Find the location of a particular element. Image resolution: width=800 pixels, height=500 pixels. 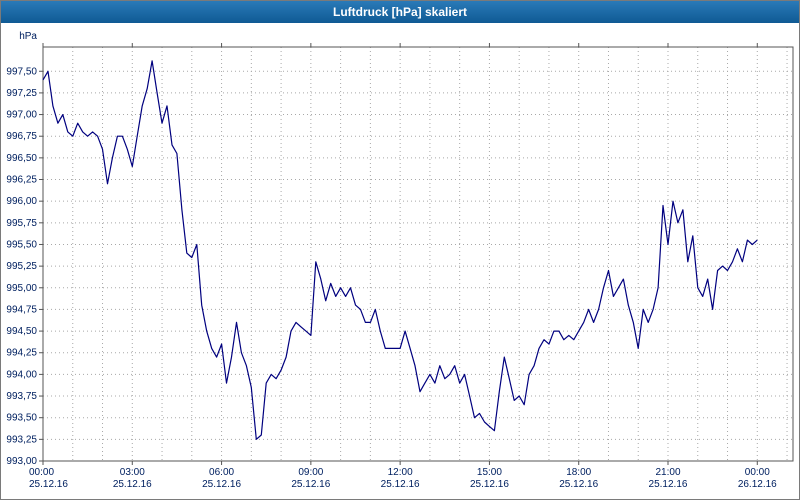

y-tick-label: 995,50 is located at coordinates (21, 244).